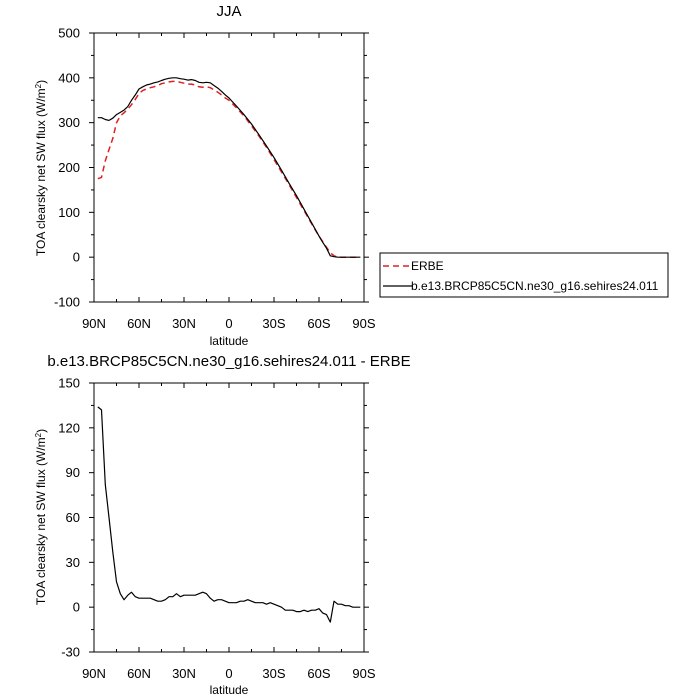  Describe the element at coordinates (94, 673) in the screenshot. I see `bottom-x-tick-label: 90N` at that location.